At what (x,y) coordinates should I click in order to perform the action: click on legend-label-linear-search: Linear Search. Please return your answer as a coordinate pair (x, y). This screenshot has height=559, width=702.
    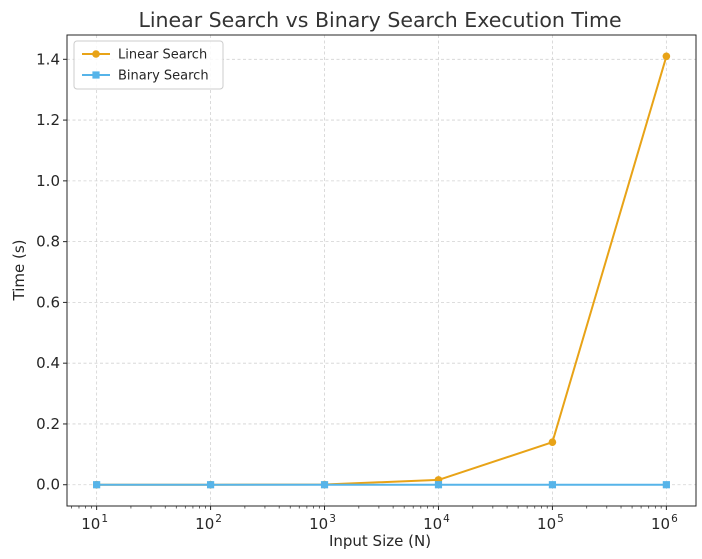
    Looking at the image, I should click on (162, 55).